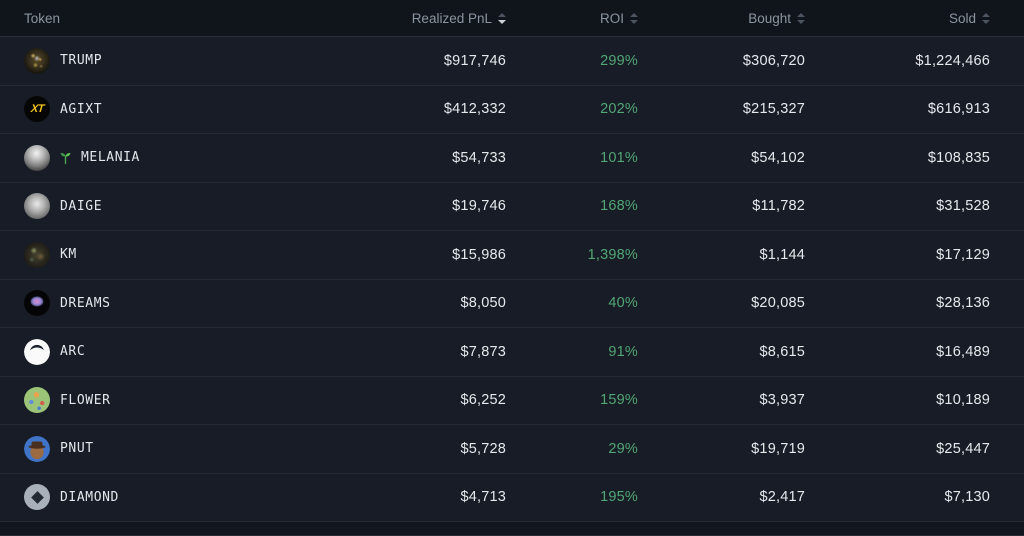 The image size is (1024, 536). What do you see at coordinates (383, 18) in the screenshot?
I see `column-header-realized-pnl: Realized PnL` at bounding box center [383, 18].